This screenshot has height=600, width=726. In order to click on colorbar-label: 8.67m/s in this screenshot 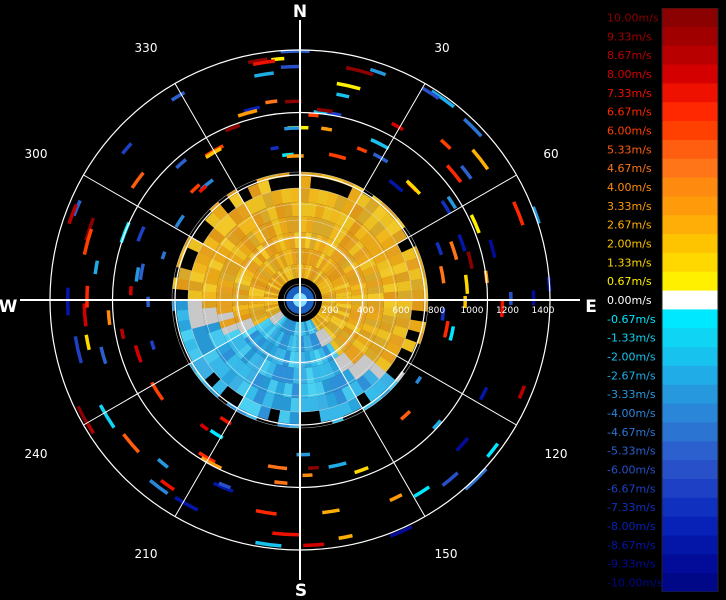, I will do `click(629, 55)`.